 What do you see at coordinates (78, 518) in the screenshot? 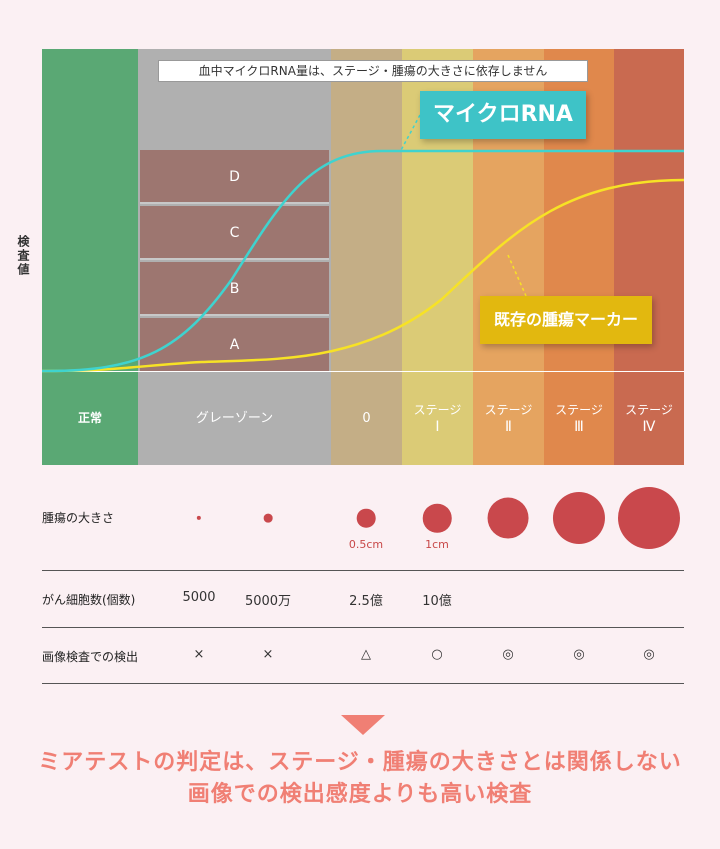
I see `row-label-tumor-size: 腫瘍の大きさ` at bounding box center [78, 518].